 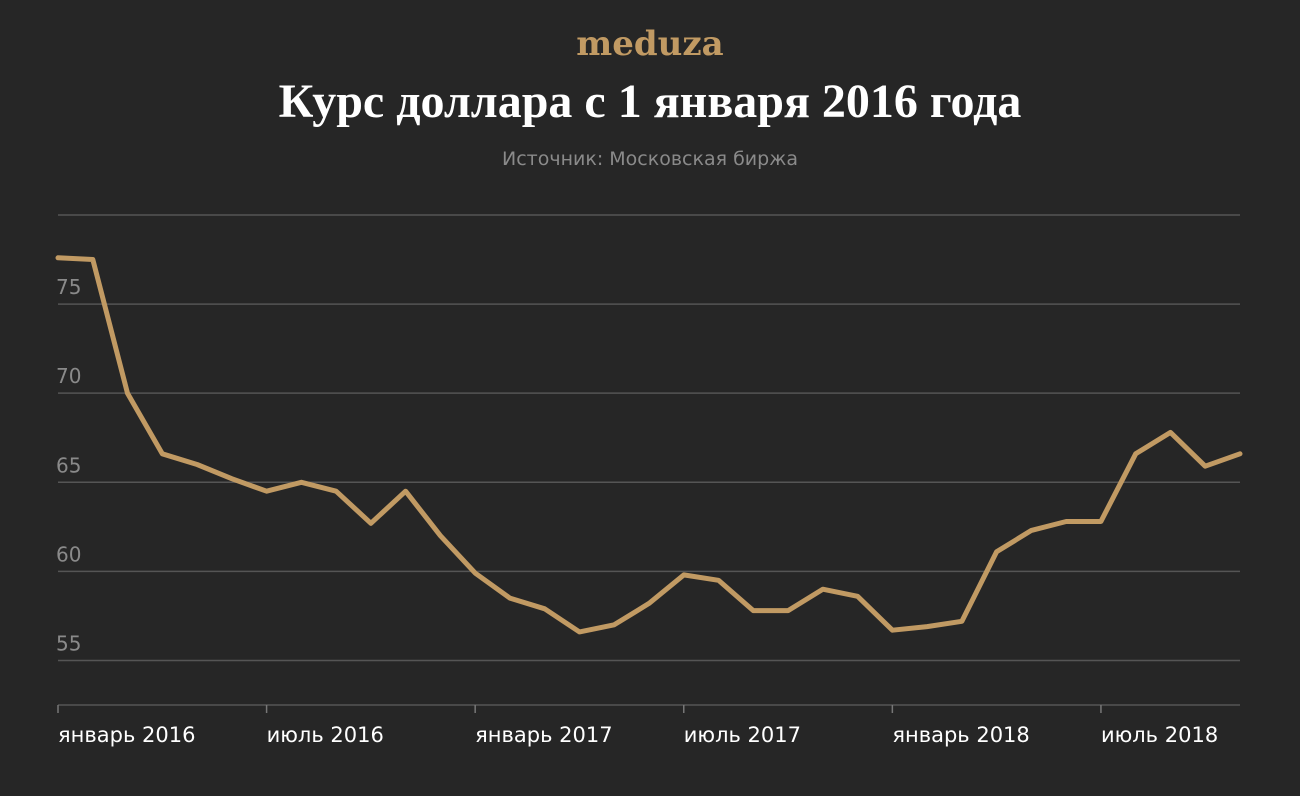 I want to click on chart-title: Курс доллара с 1 января 2016 года, so click(x=650, y=101).